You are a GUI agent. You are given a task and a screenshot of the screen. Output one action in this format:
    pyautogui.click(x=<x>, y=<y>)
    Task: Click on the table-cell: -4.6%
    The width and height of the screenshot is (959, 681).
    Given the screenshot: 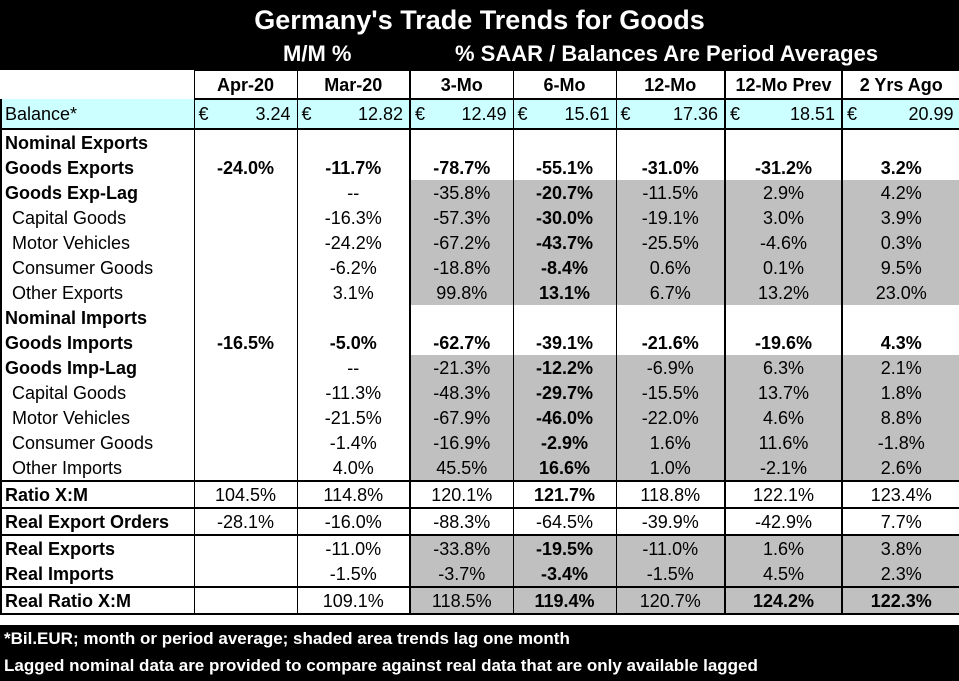 What is the action you would take?
    pyautogui.click(x=783, y=242)
    